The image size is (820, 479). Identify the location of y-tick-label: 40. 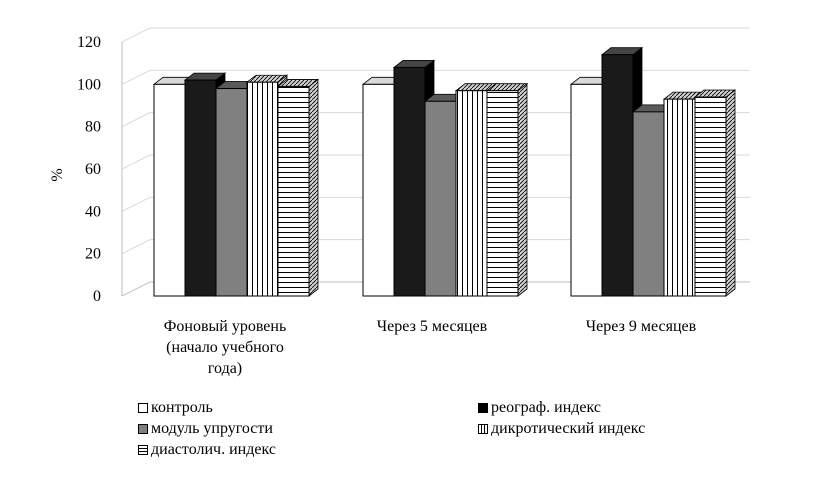
(93, 211).